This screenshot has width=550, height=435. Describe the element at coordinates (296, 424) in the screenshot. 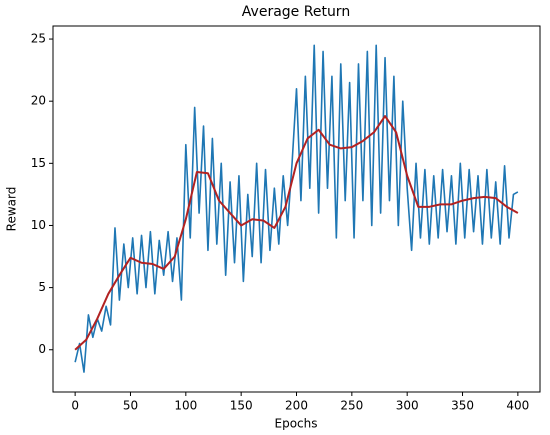

I see `x-axis-label: Epochs` at that location.